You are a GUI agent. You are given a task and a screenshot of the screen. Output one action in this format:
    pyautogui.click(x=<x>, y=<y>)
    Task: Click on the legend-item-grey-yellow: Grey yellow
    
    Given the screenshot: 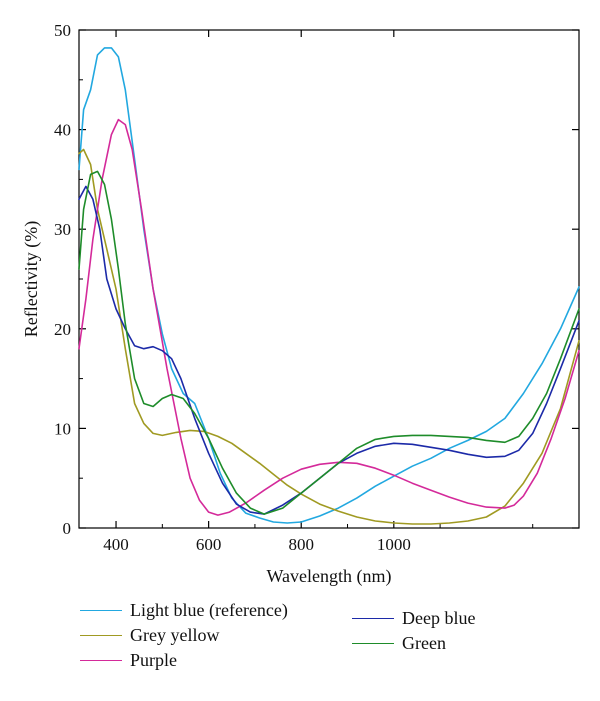 What is the action you would take?
    pyautogui.click(x=149, y=635)
    